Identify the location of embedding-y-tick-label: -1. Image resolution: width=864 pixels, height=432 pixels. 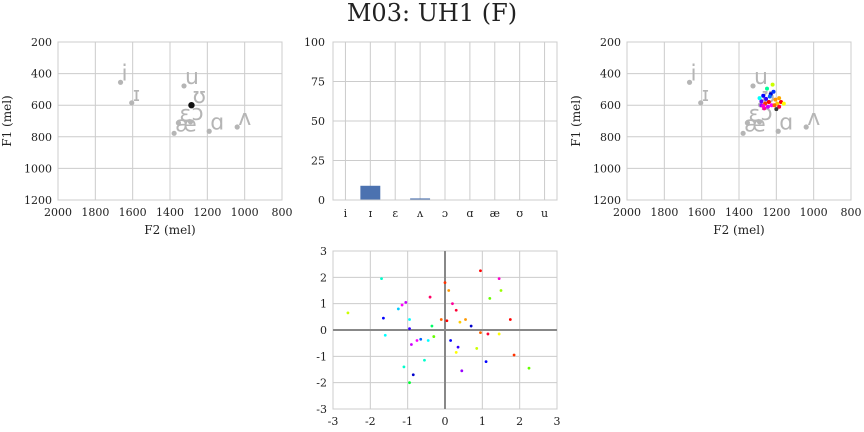
(321, 356).